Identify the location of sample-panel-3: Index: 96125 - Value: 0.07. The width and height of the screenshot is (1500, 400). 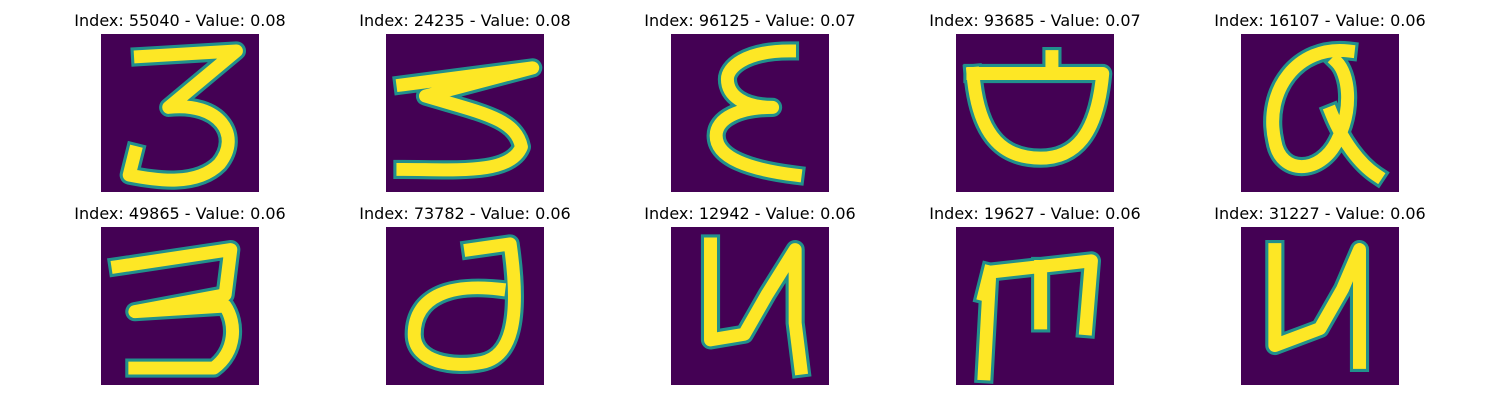
(750, 96).